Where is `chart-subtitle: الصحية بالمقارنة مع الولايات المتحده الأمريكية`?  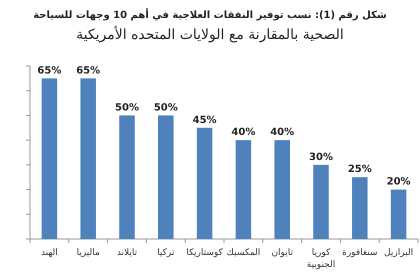
chart-subtitle: الصحية بالمقارنة مع الولايات المتحده الأمريكية is located at coordinates (210, 34).